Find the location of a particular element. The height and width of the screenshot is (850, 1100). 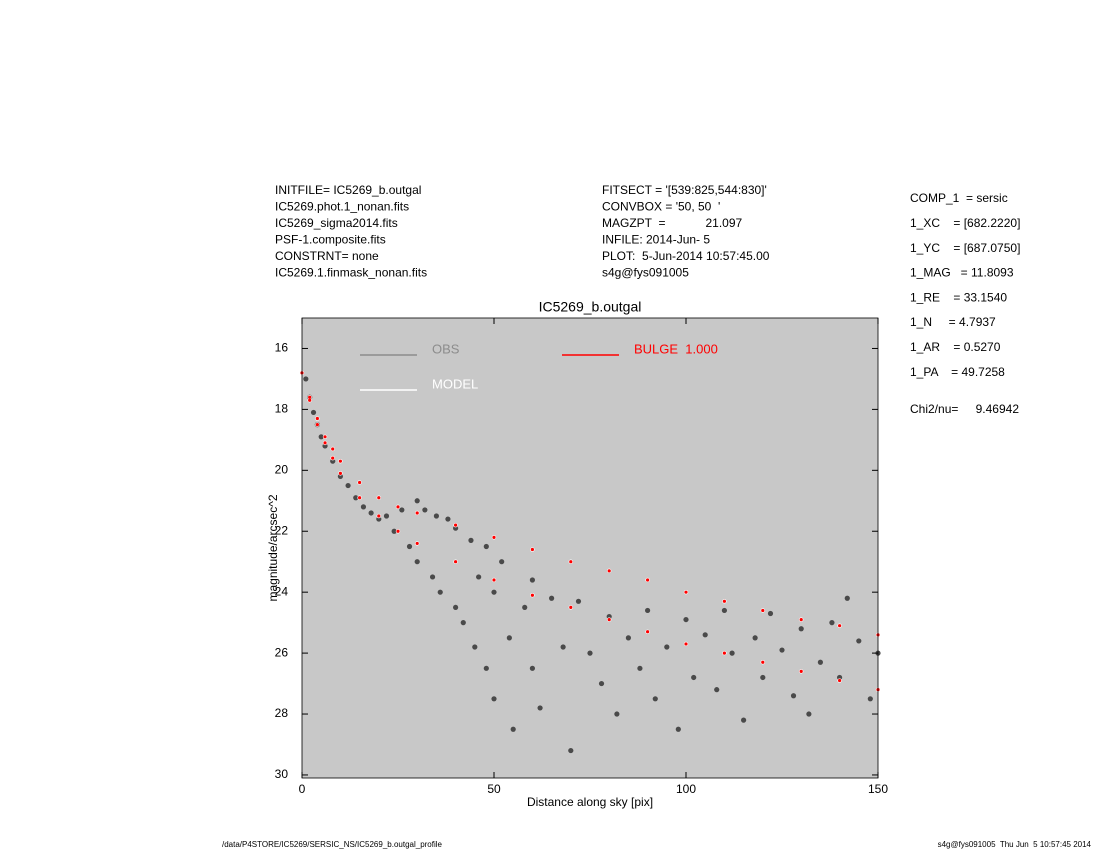

fit-parameter: 1_MAG = 11.8093 is located at coordinates (962, 273).